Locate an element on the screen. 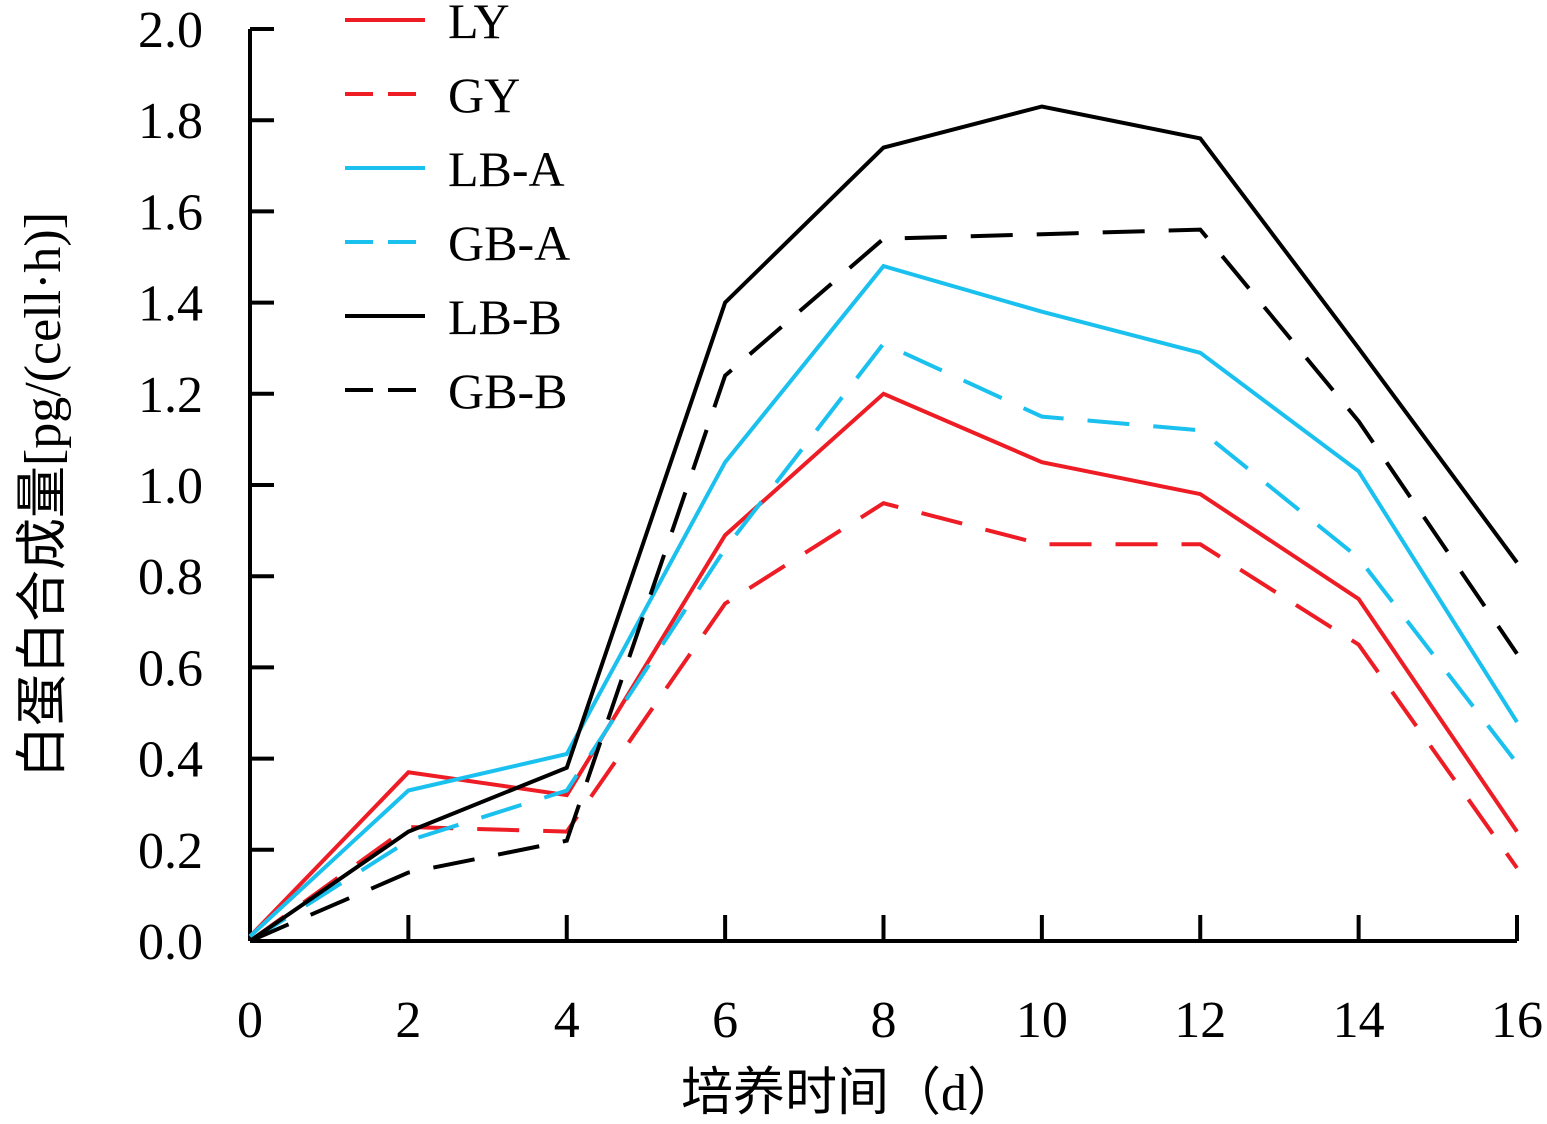 This screenshot has height=1124, width=1547. x-tick-label: 6 is located at coordinates (725, 1020).